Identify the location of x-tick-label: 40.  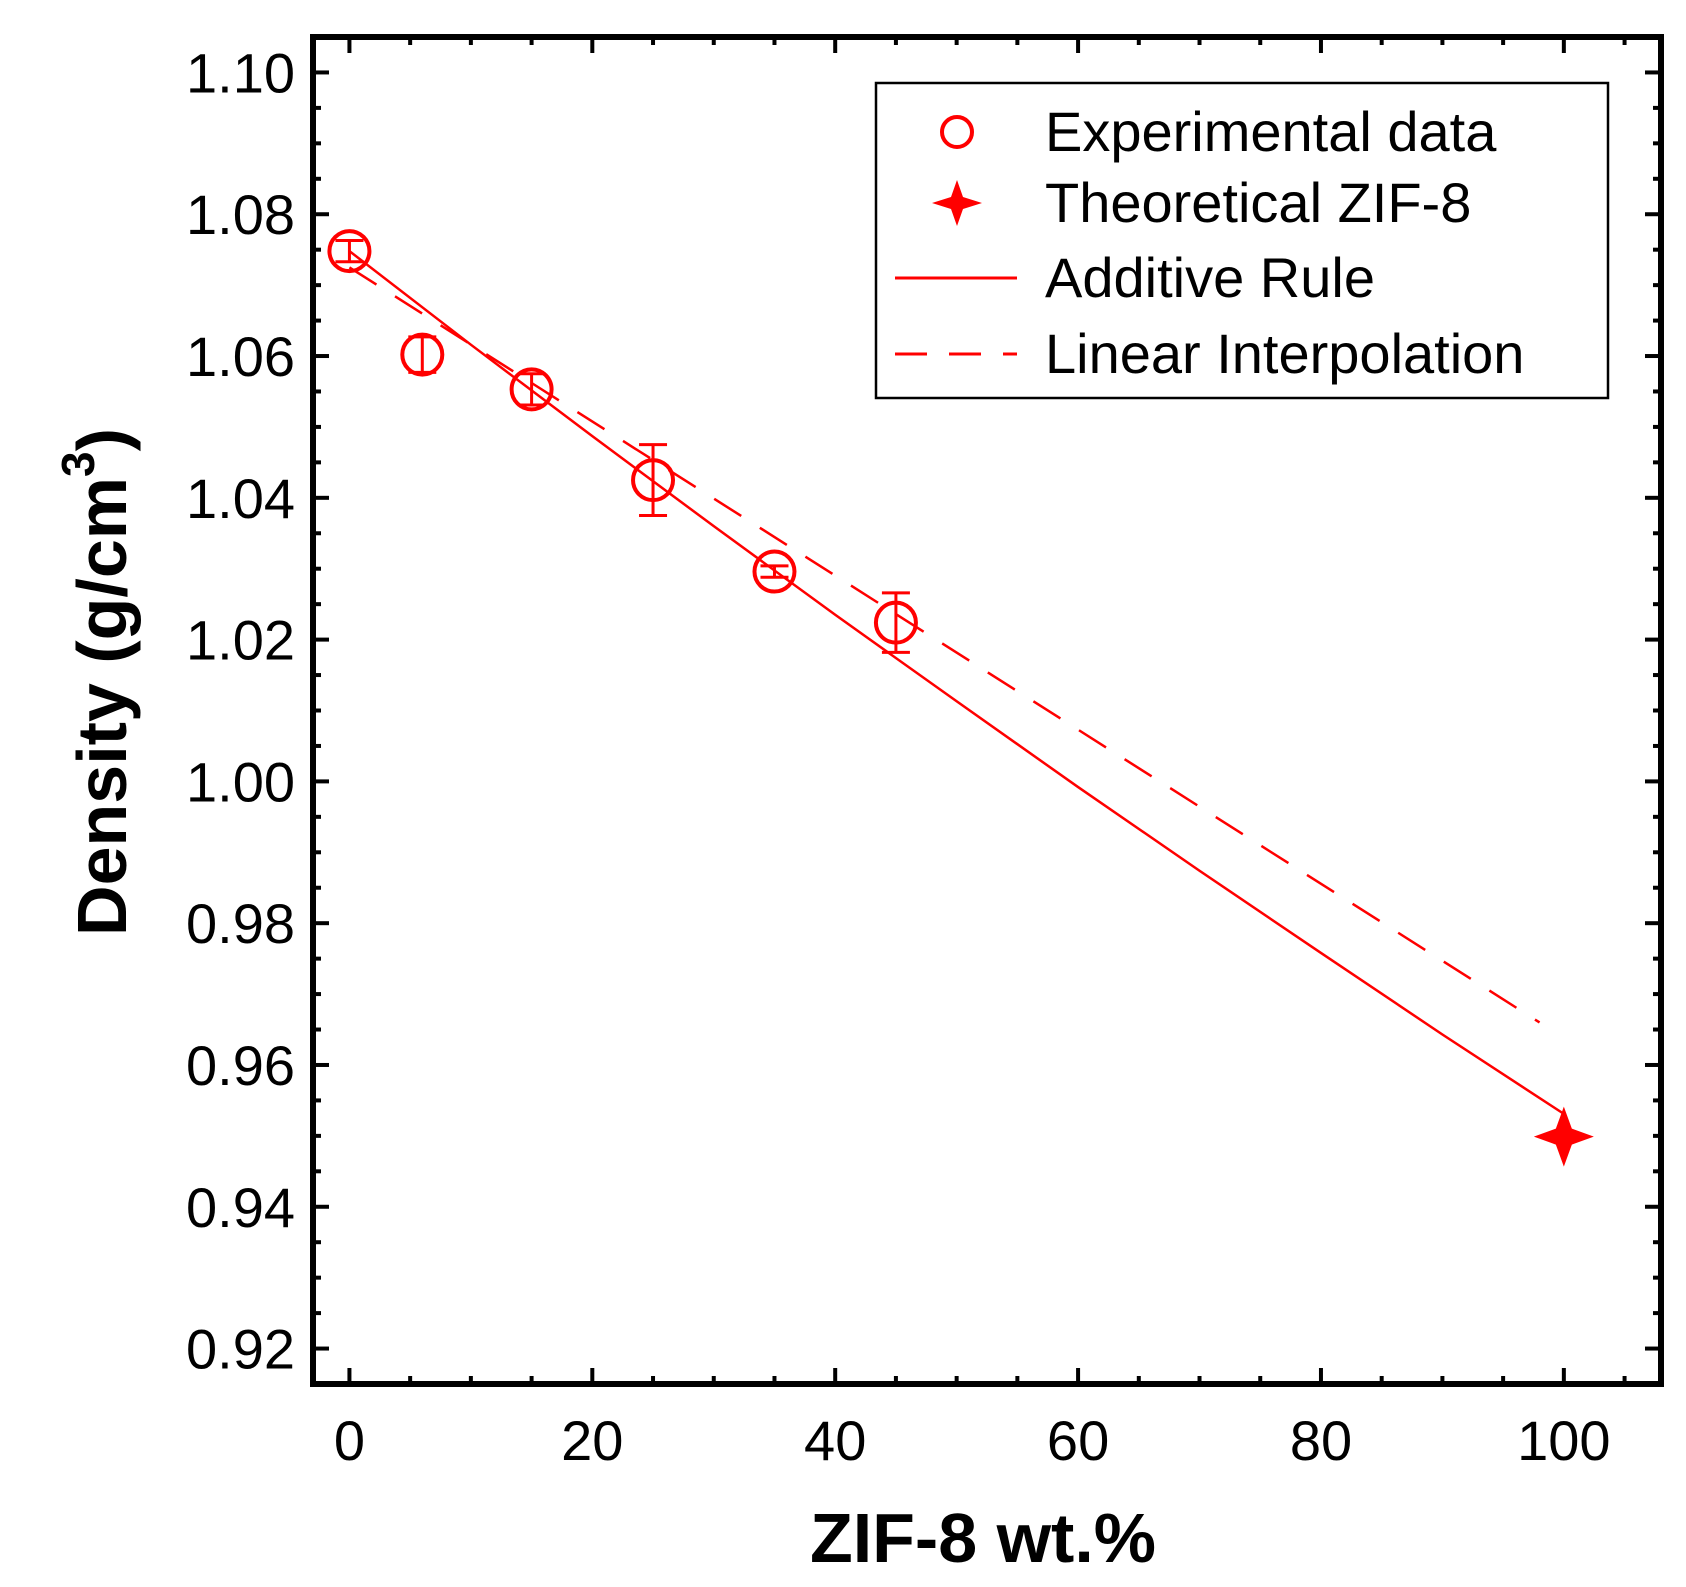
(835, 1440).